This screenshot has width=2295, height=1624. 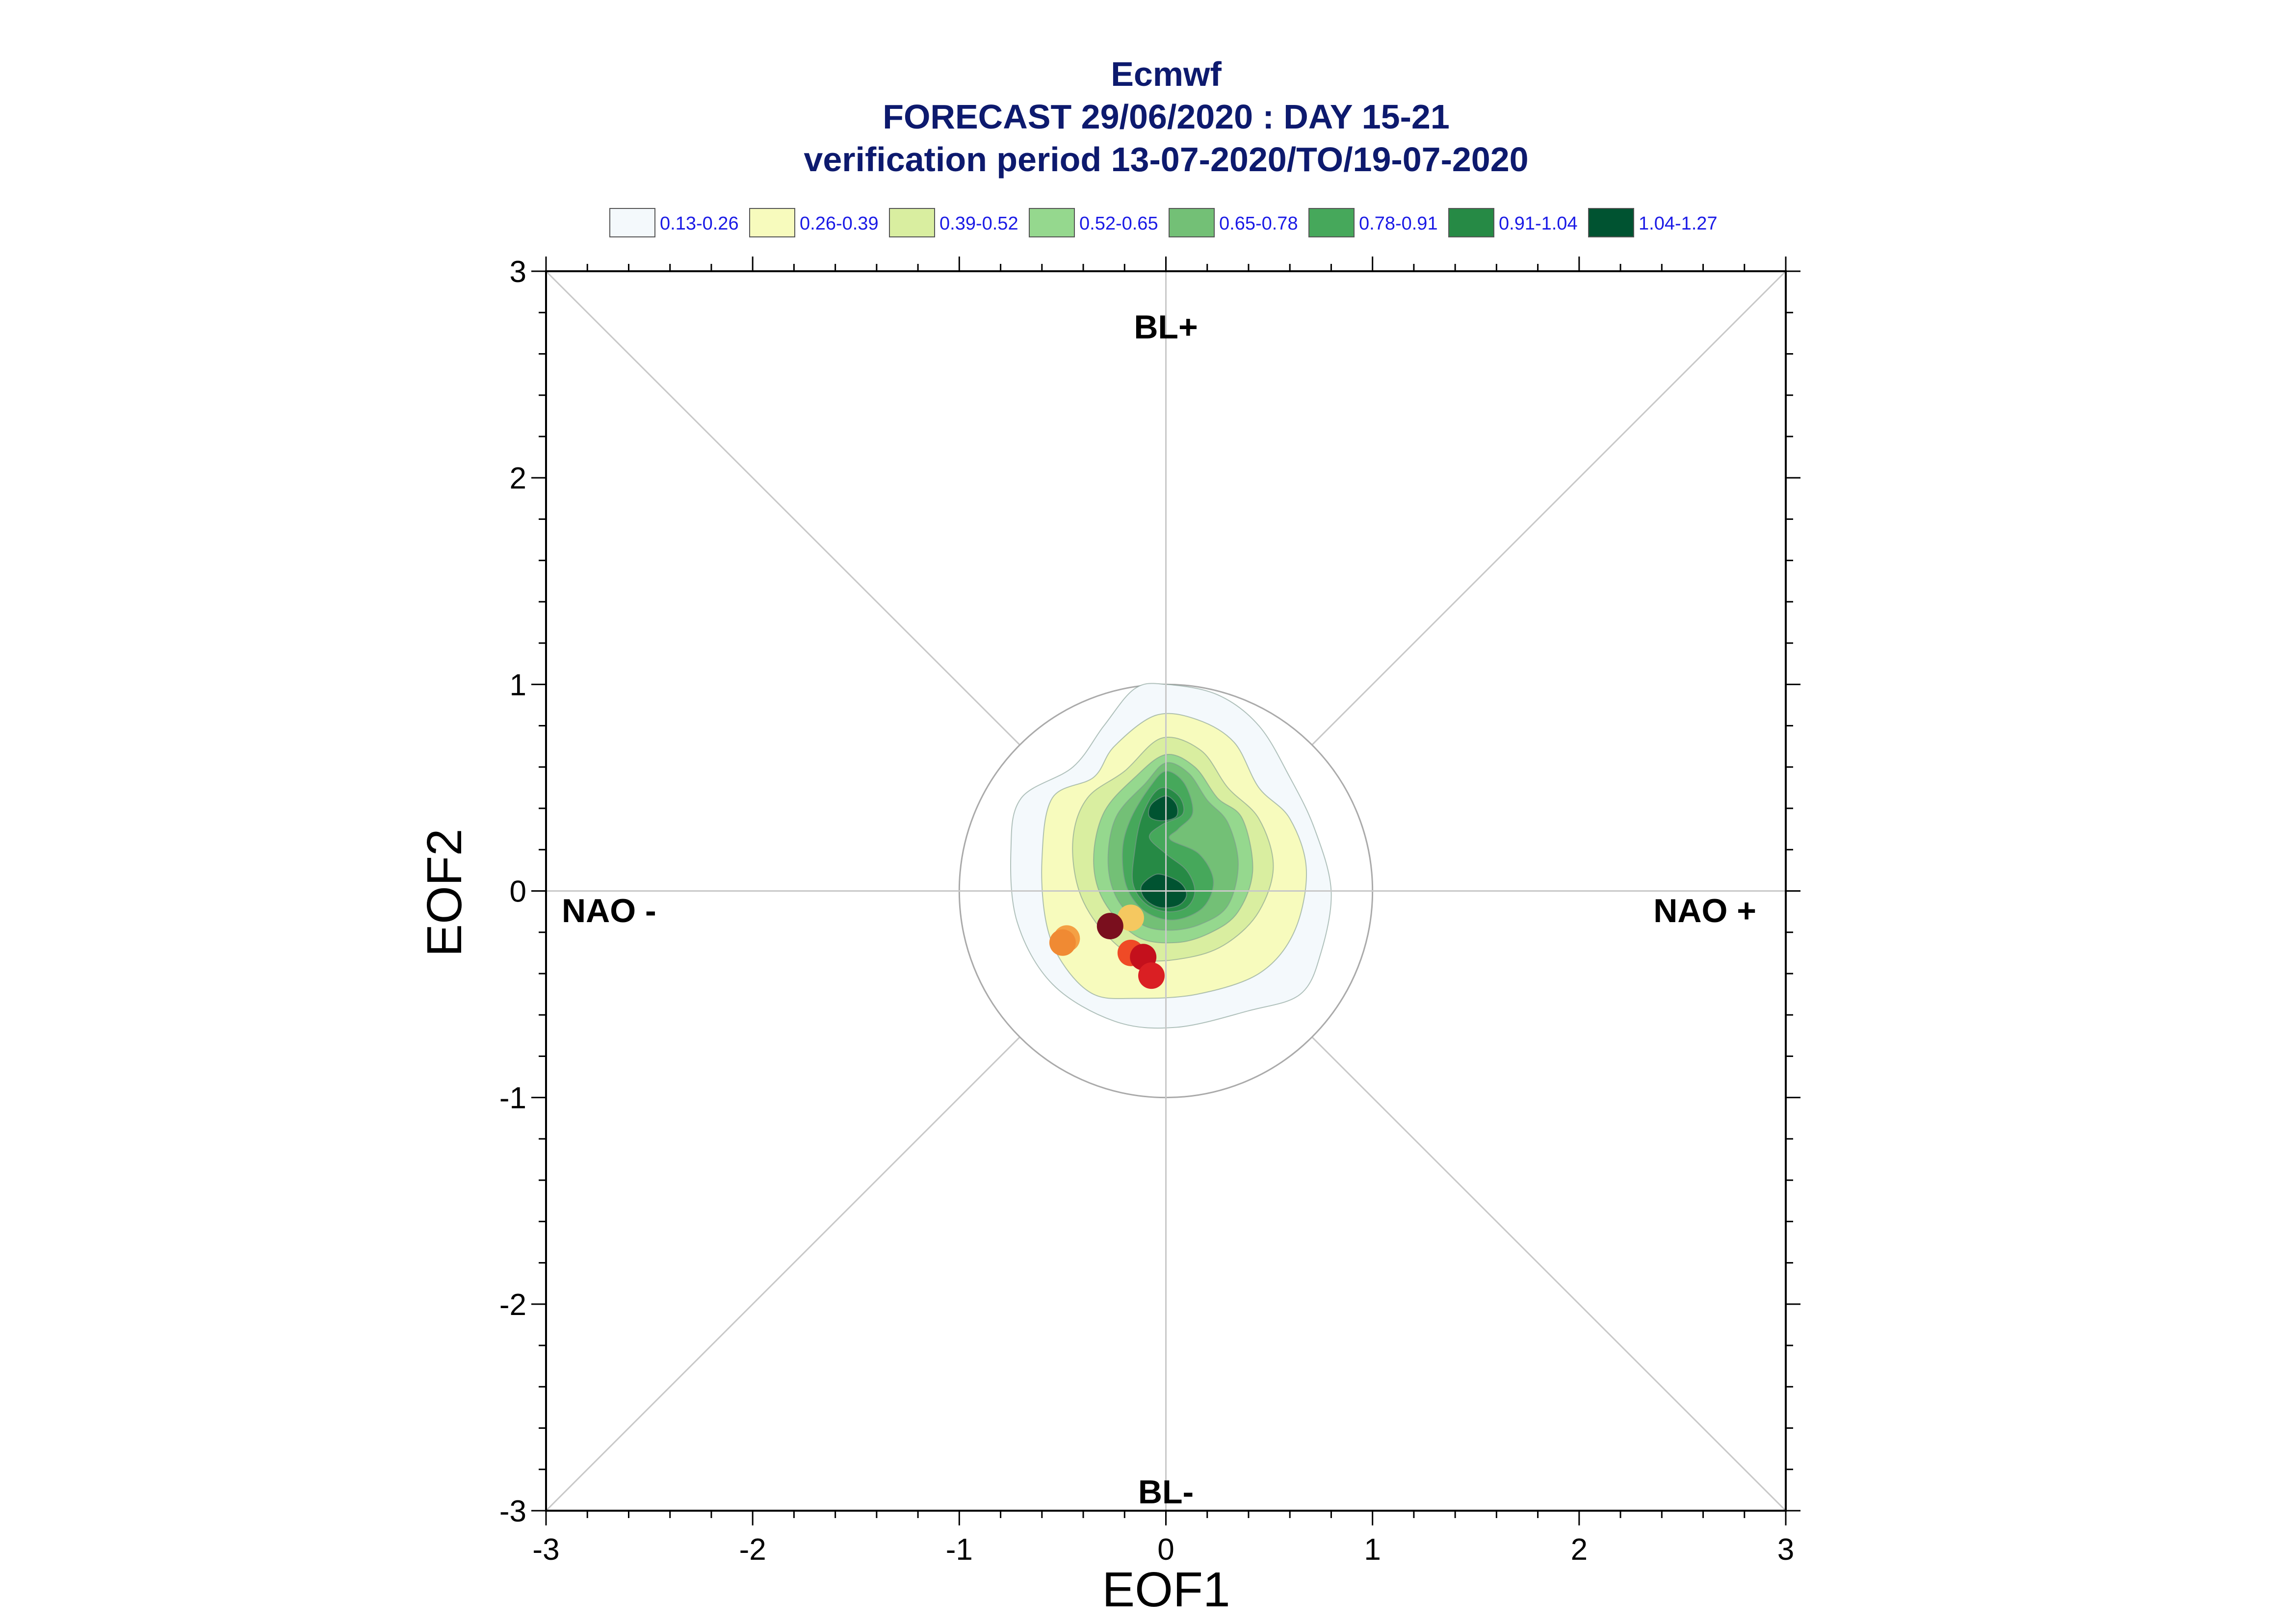 What do you see at coordinates (513, 1305) in the screenshot?
I see `y-tick-label: -2` at bounding box center [513, 1305].